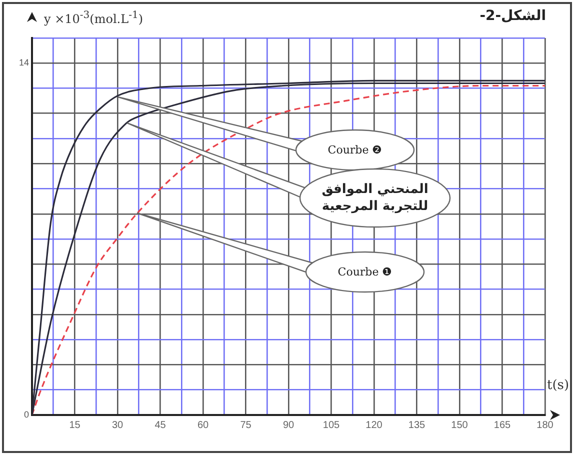  Describe the element at coordinates (288, 425) in the screenshot. I see `x-tick-label: 90` at that location.